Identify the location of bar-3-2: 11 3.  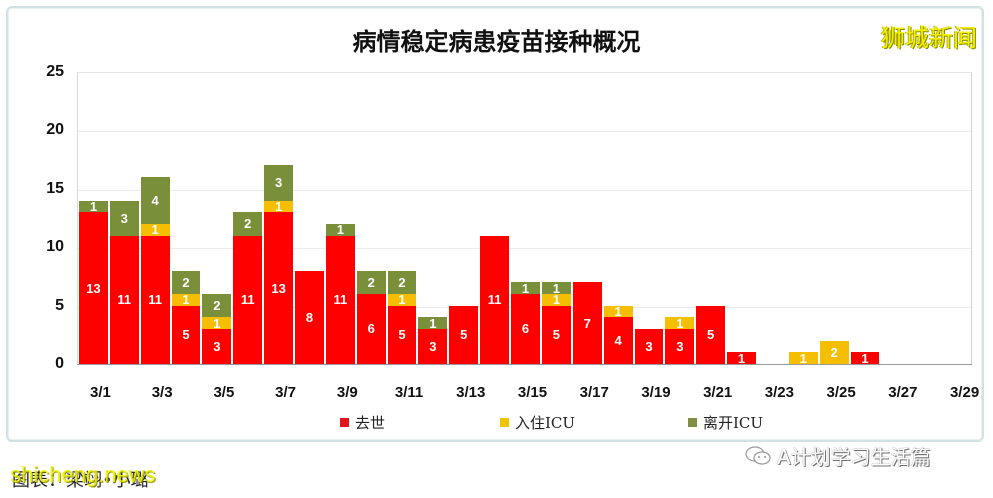
(124, 282).